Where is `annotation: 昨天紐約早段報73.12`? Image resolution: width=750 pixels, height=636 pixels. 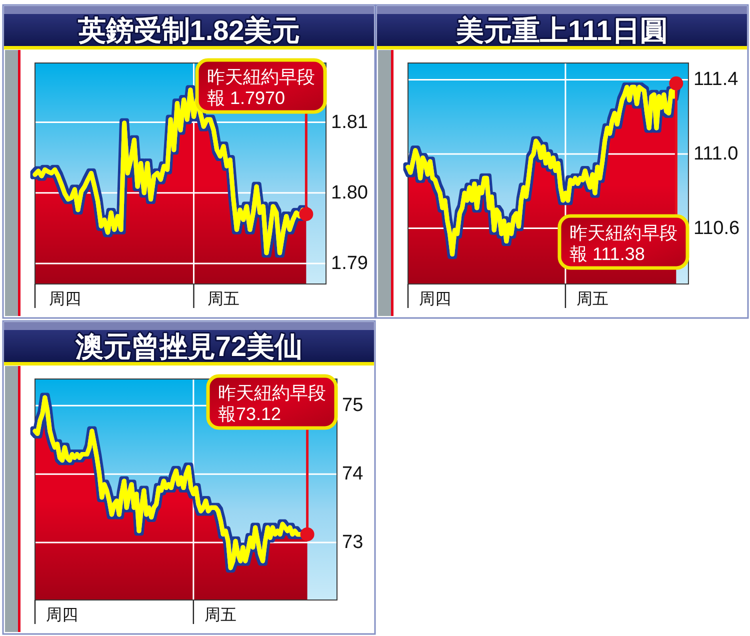 annotation: 昨天紐約早段報73.12 is located at coordinates (272, 403).